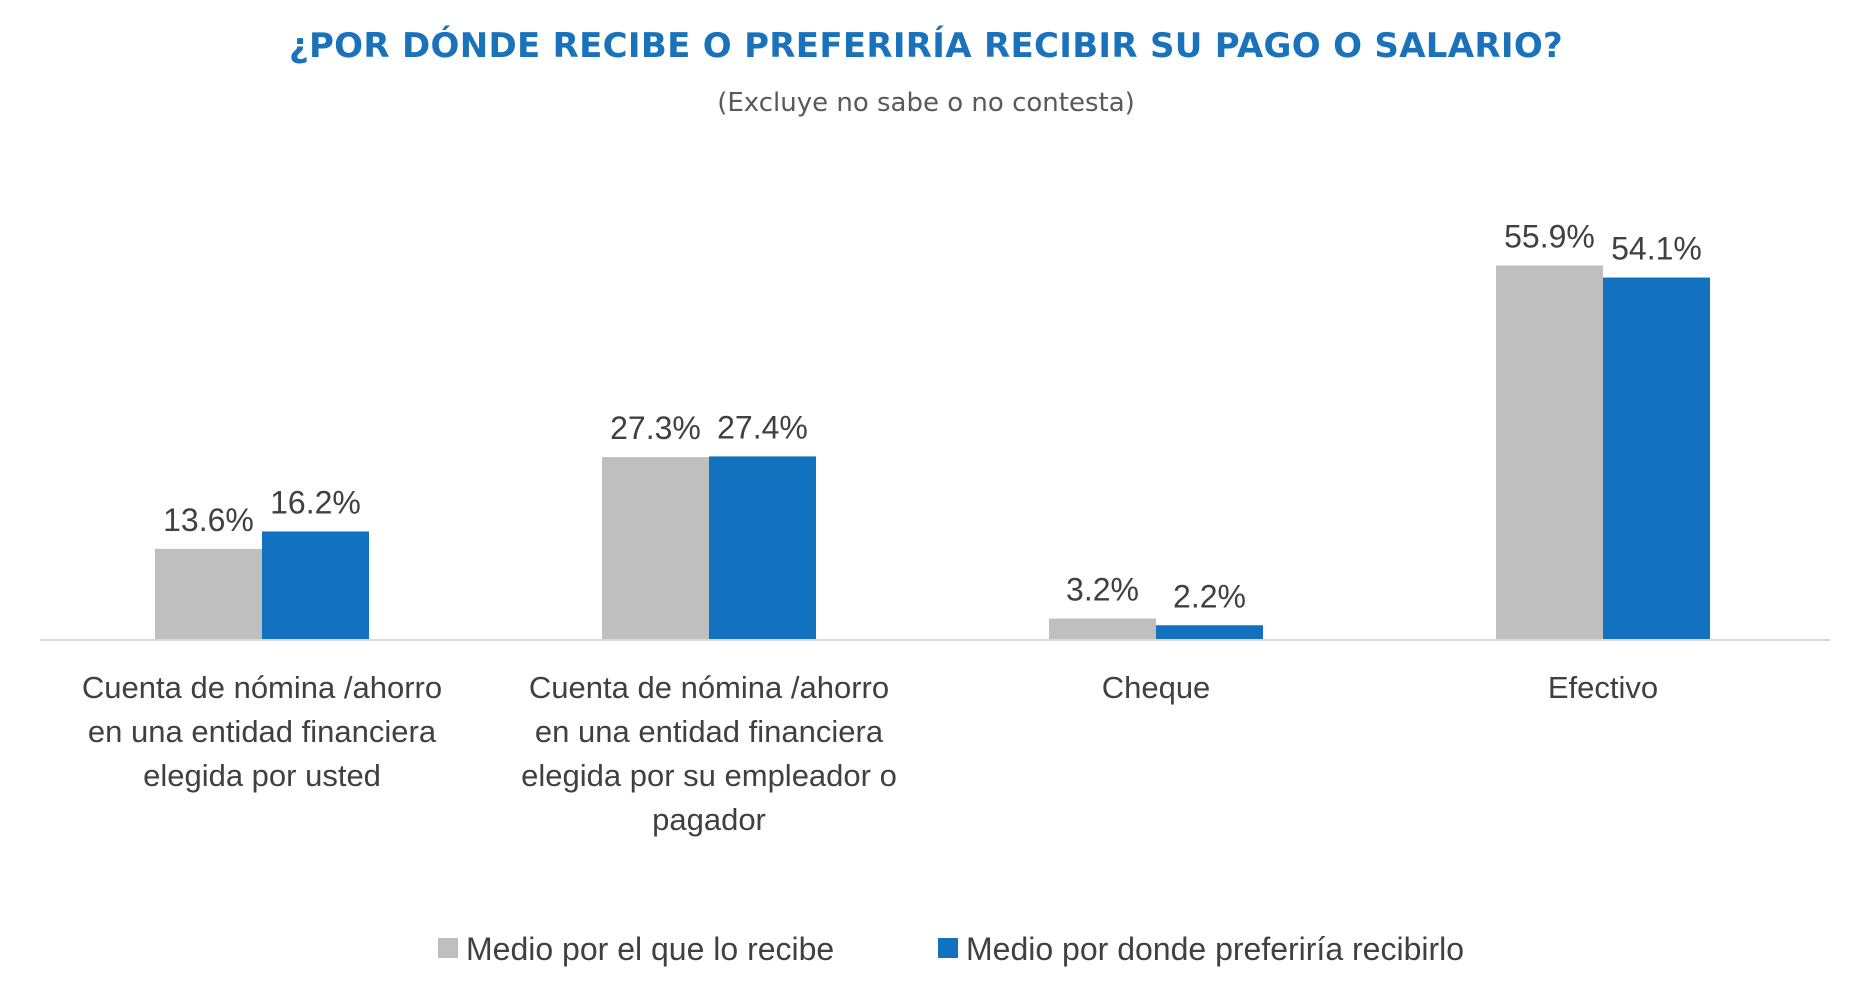 Image resolution: width=1852 pixels, height=1004 pixels. What do you see at coordinates (650, 949) in the screenshot?
I see `legend-label-0: Medio por el que lo recibe` at bounding box center [650, 949].